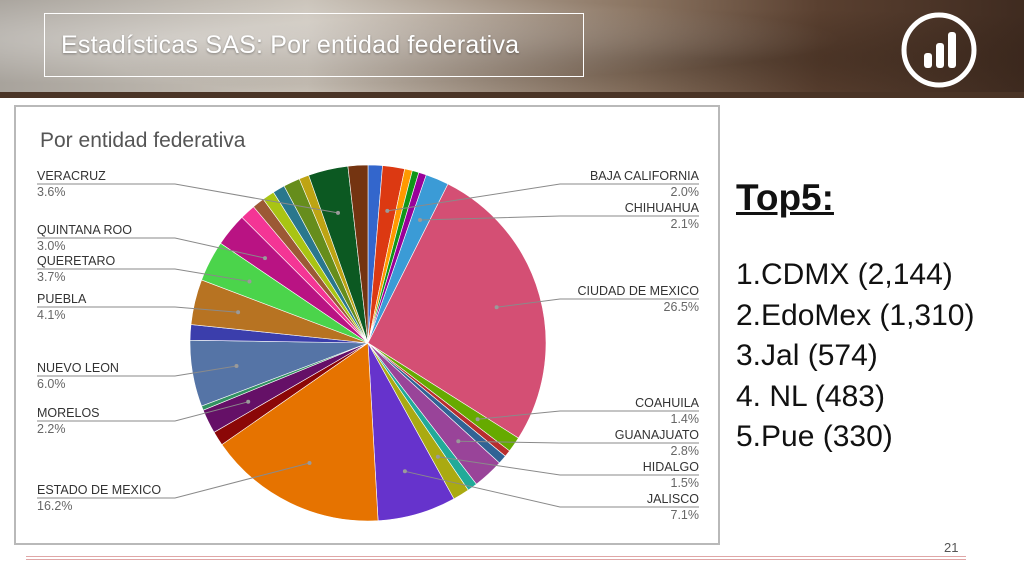 Image resolution: width=1024 pixels, height=576 pixels. I want to click on slice-percent-chihuahua: 2.1%, so click(685, 224).